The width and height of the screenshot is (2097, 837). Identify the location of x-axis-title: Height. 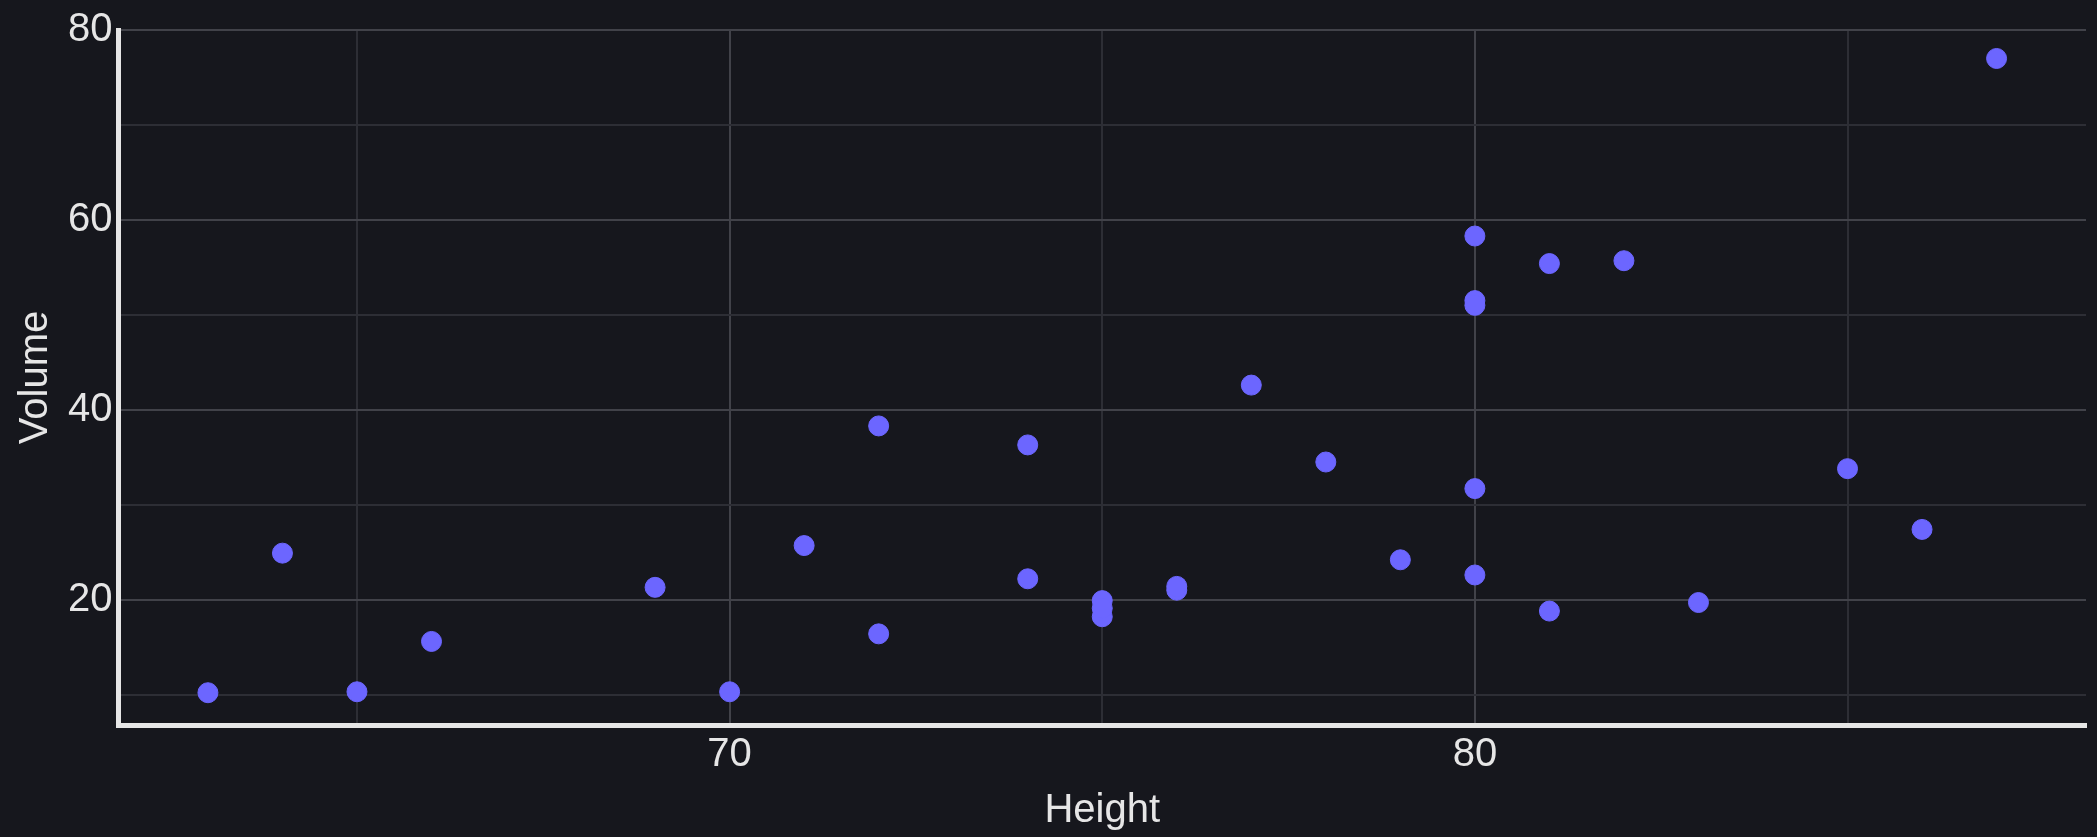
(1102, 808).